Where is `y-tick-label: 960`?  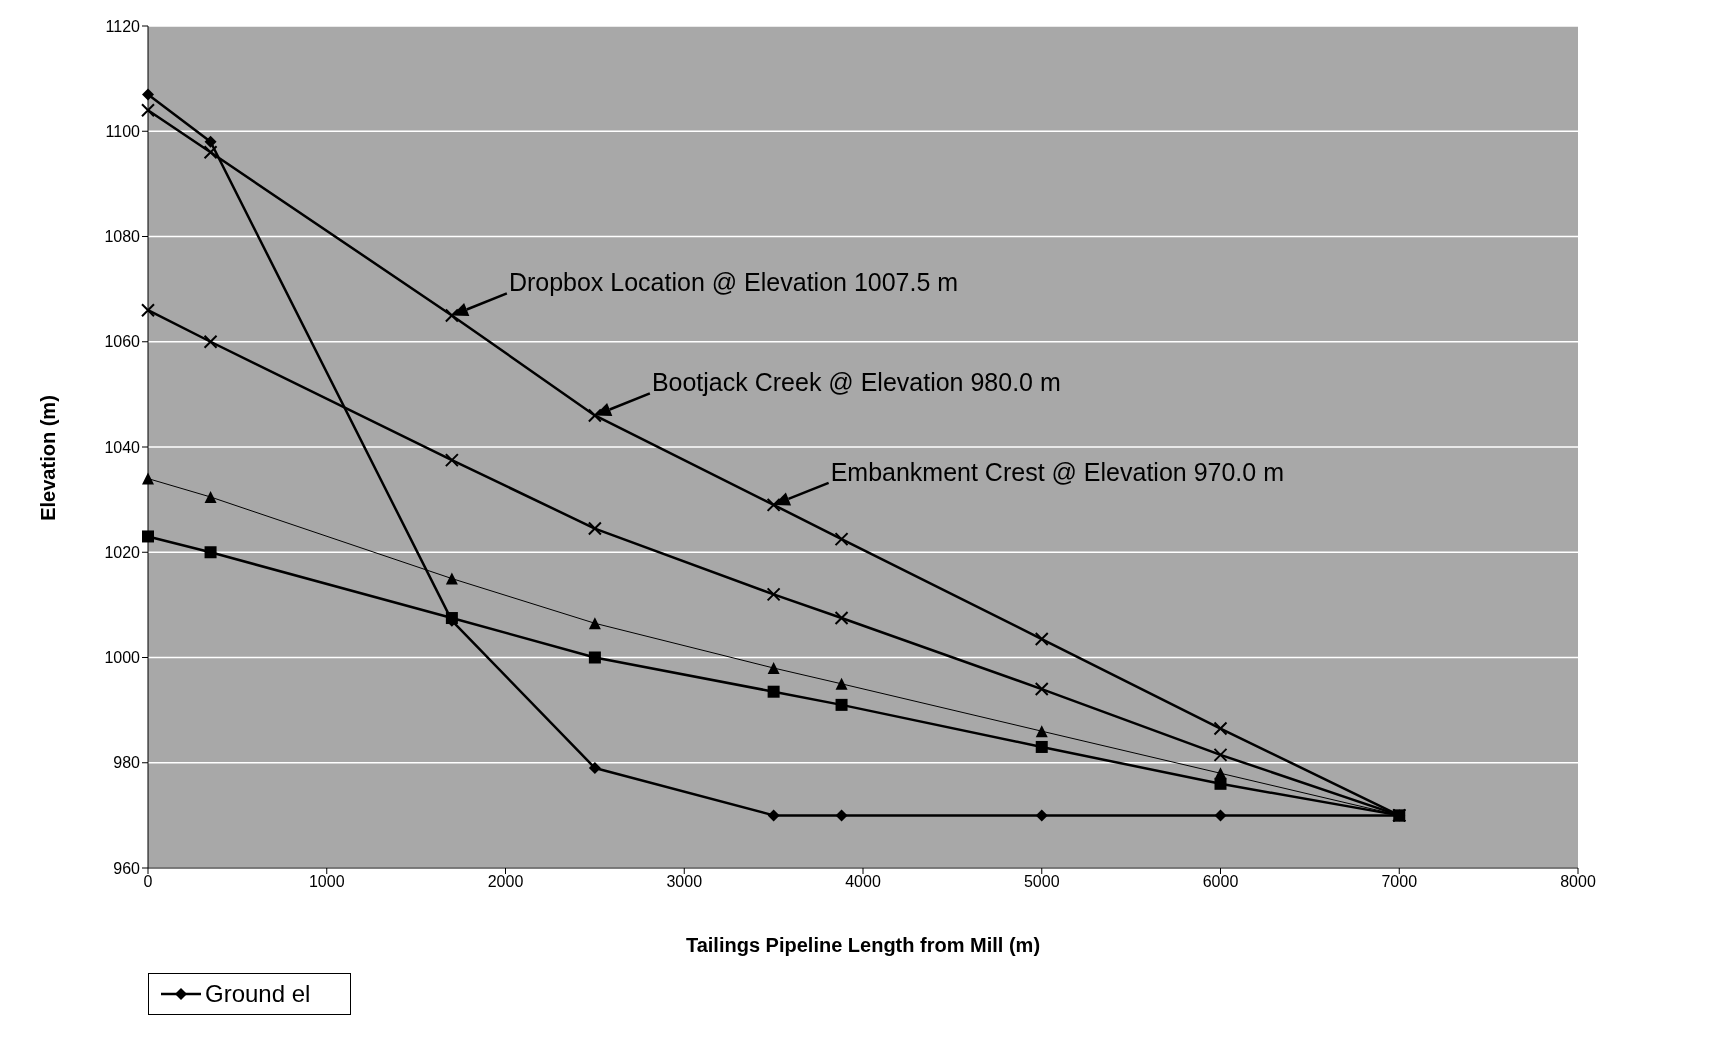
y-tick-label: 960 is located at coordinates (127, 868).